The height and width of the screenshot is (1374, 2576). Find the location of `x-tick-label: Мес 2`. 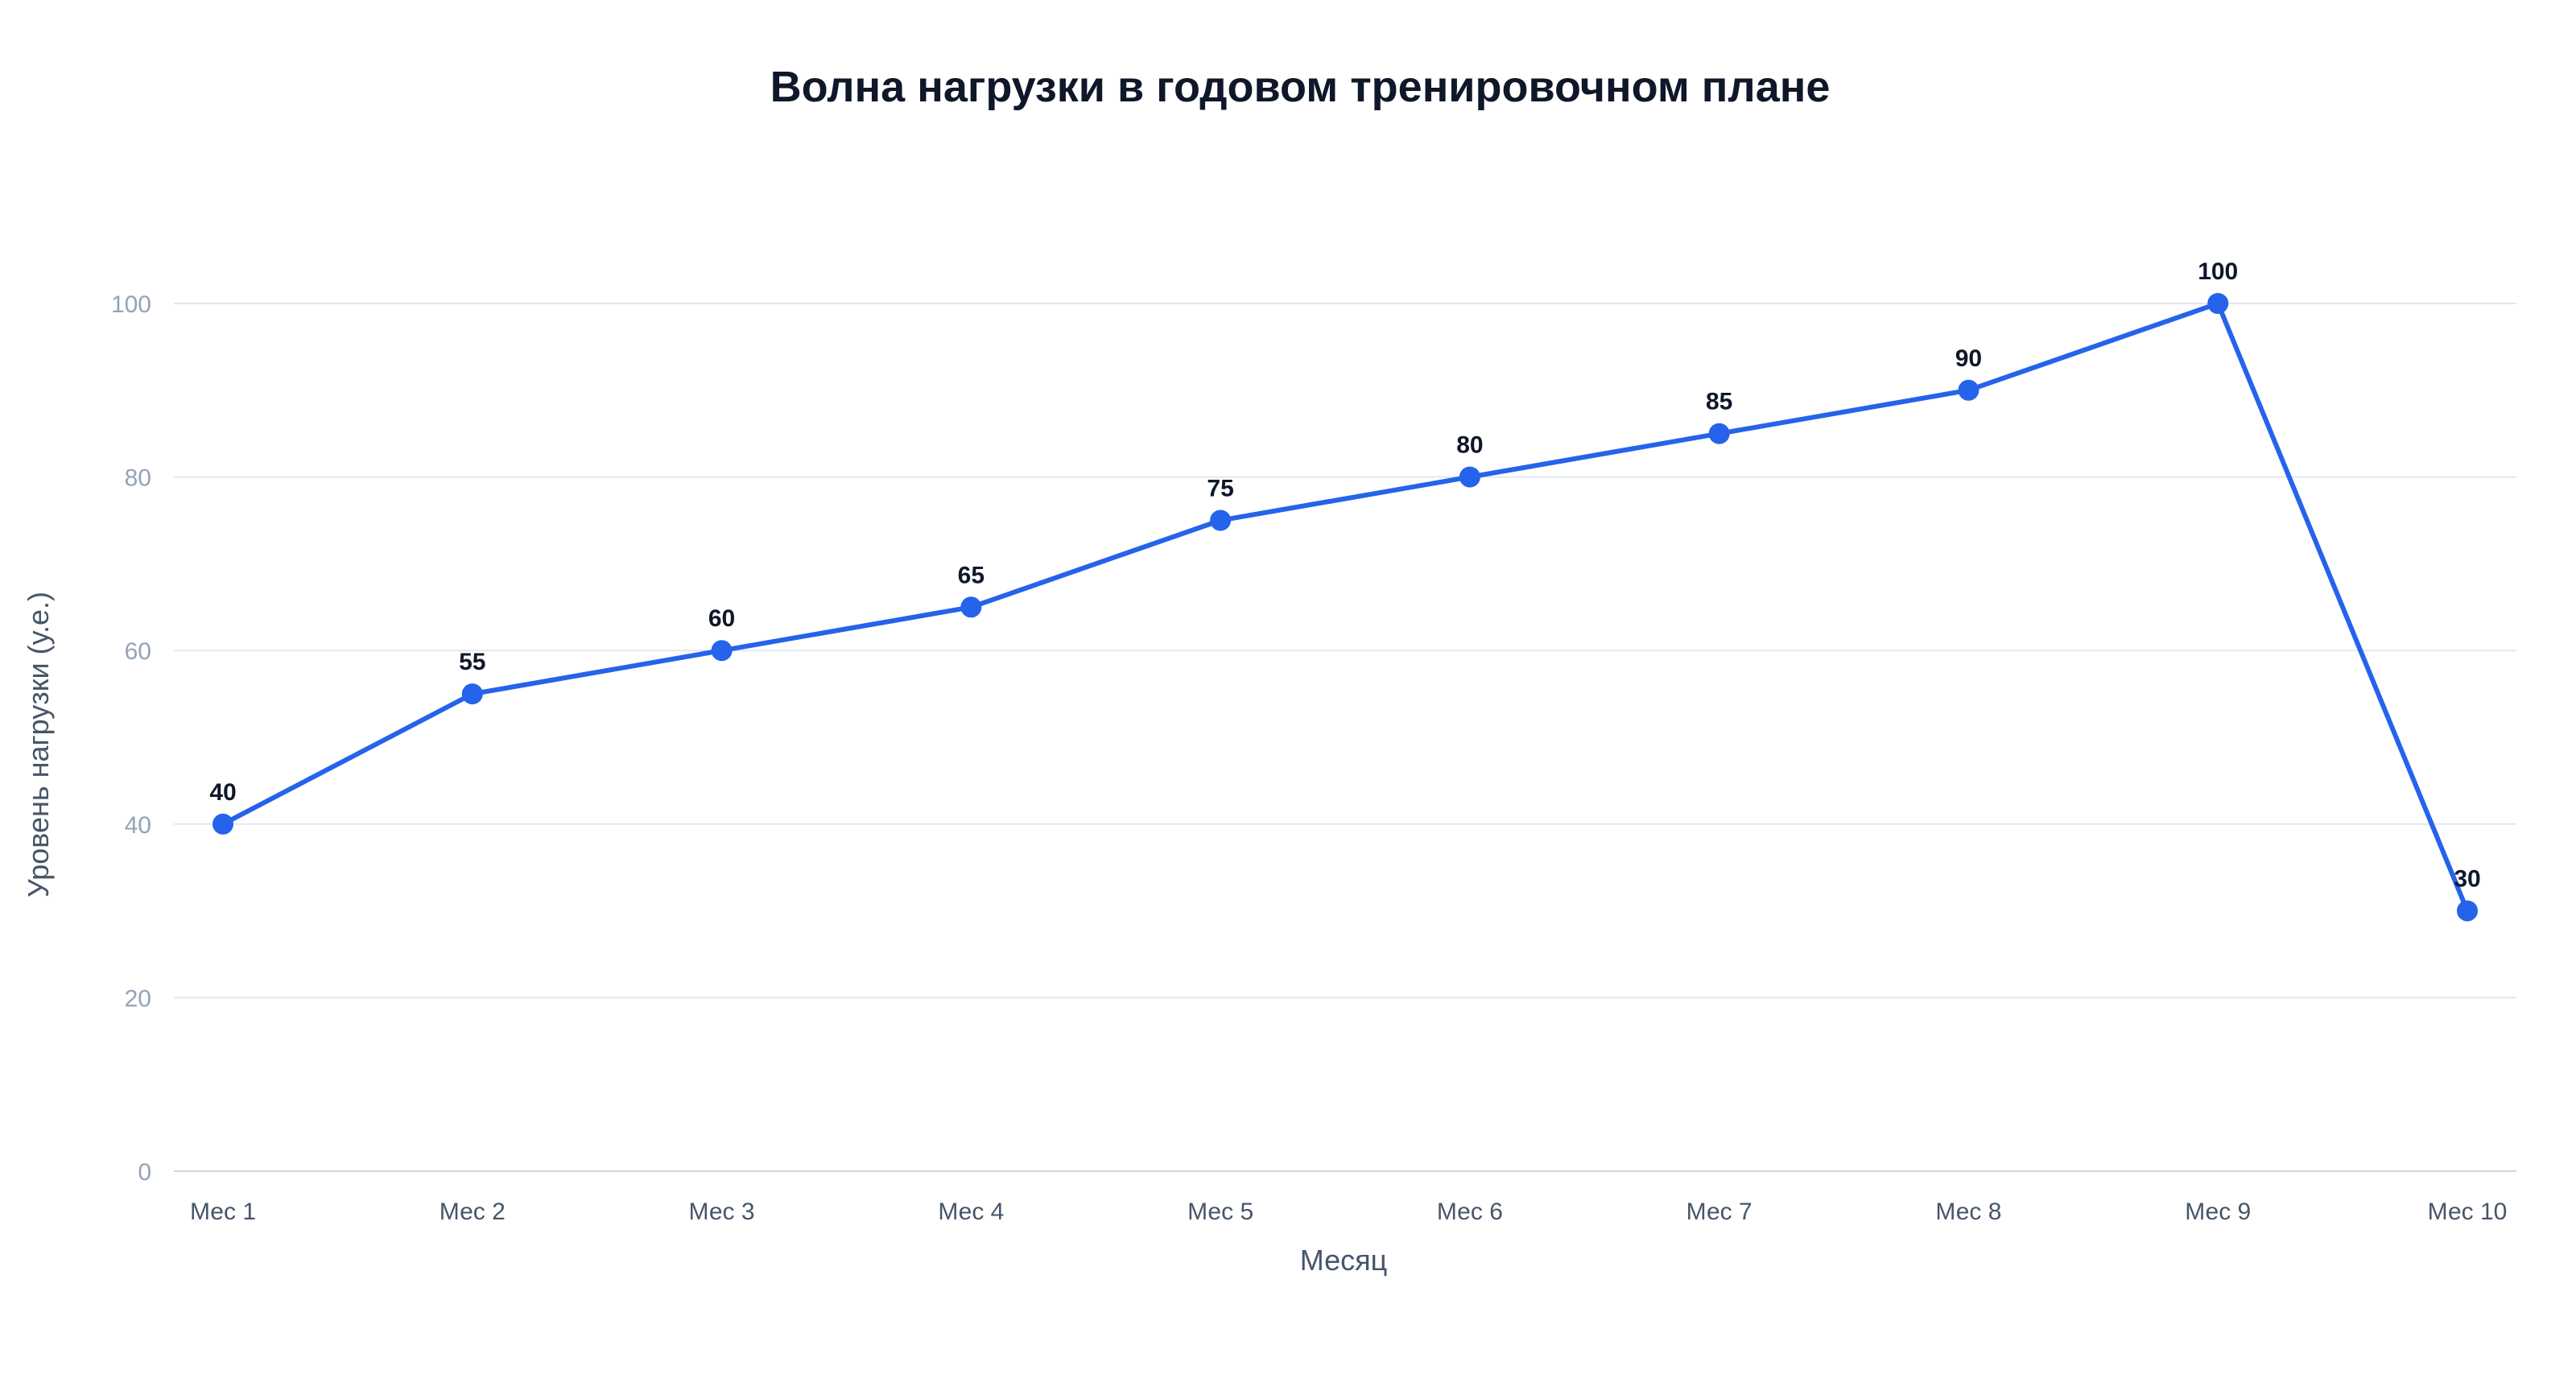

x-tick-label: Мес 2 is located at coordinates (473, 1212).